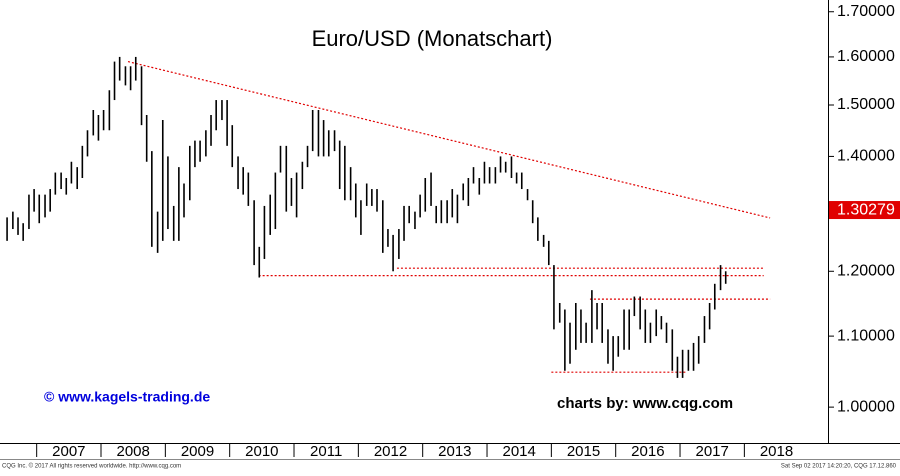 The image size is (900, 476). Describe the element at coordinates (645, 403) in the screenshot. I see `annotation: charts by: www.cqg.com` at that location.